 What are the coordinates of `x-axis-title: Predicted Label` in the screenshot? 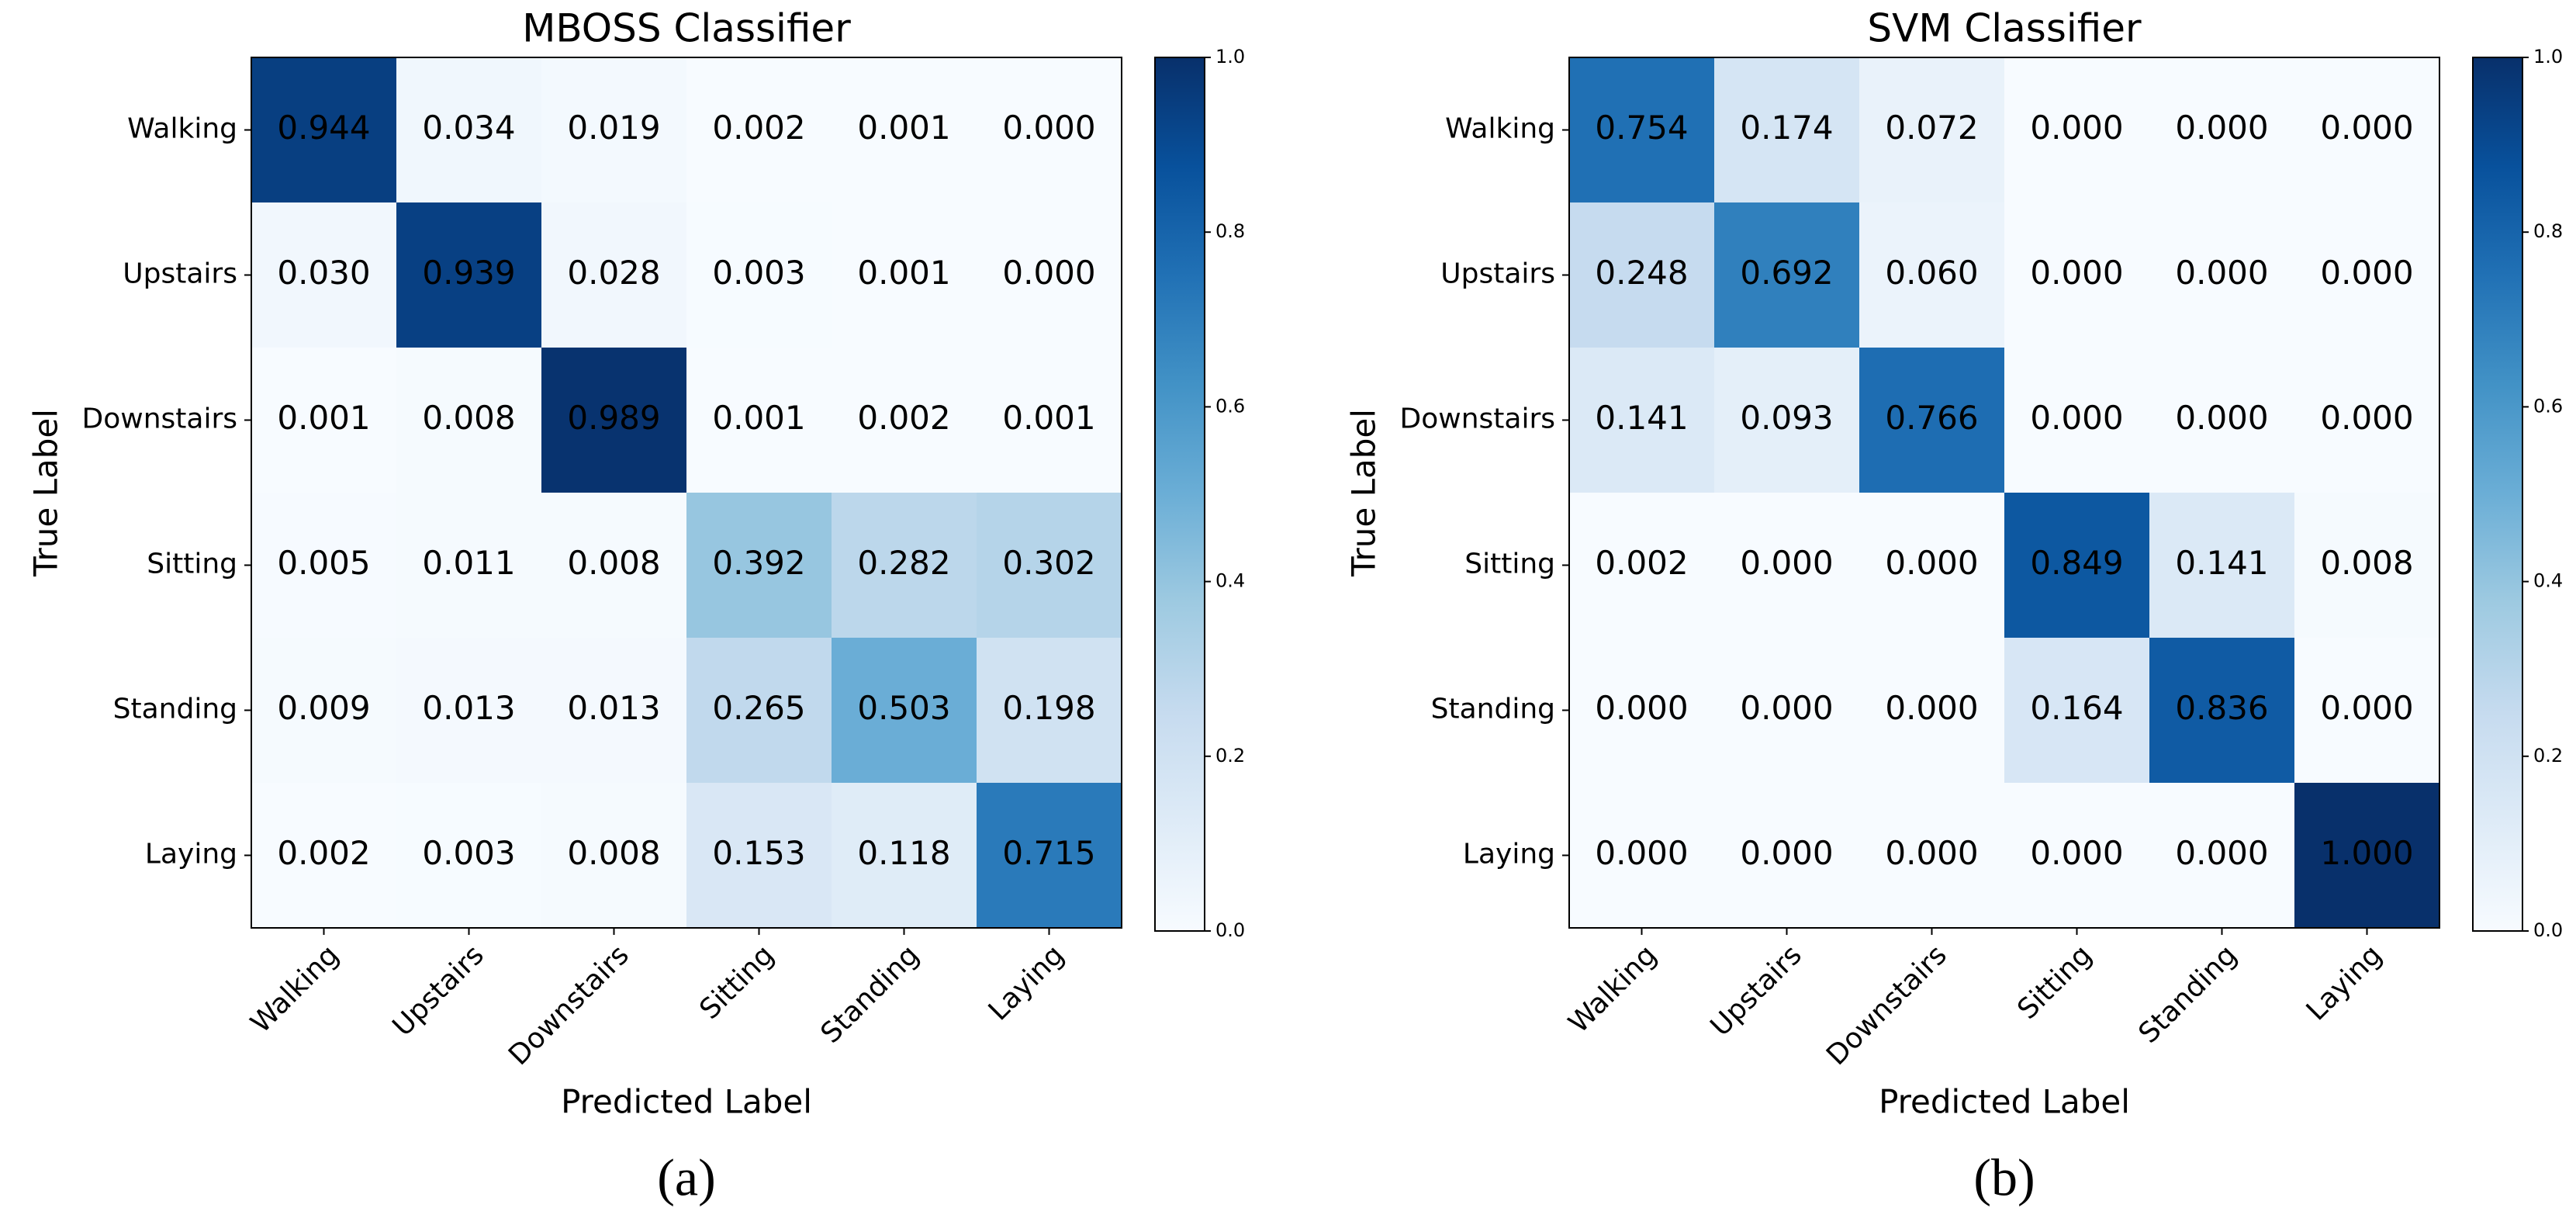 It's located at (686, 1102).